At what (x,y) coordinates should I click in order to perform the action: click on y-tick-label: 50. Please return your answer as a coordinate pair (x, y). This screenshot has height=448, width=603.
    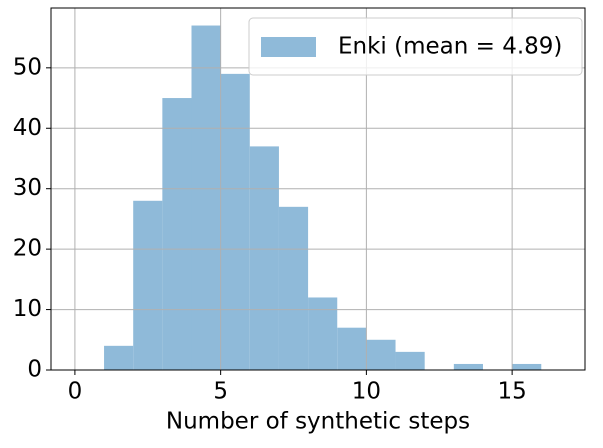
    Looking at the image, I should click on (27, 67).